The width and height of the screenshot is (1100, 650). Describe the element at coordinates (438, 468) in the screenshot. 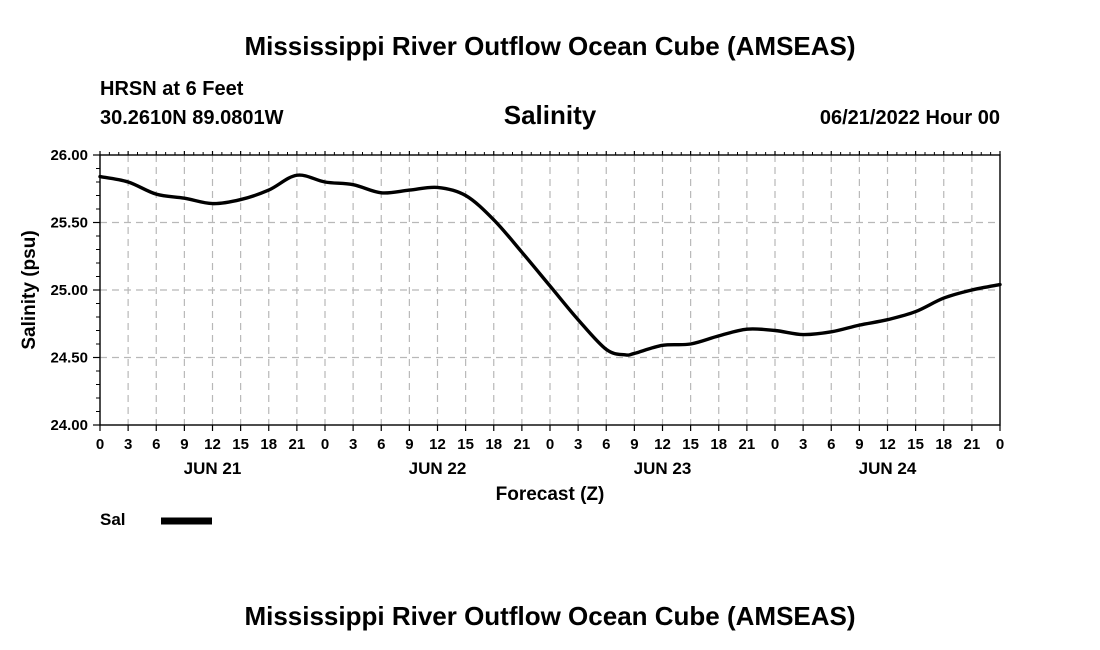

I see `day-label: JUN 22` at that location.